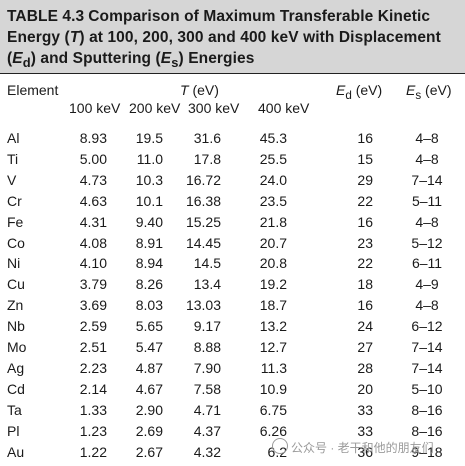 Image resolution: width=465 pixels, height=466 pixels. Describe the element at coordinates (149, 347) in the screenshot. I see `cell-t200: 5.47` at that location.